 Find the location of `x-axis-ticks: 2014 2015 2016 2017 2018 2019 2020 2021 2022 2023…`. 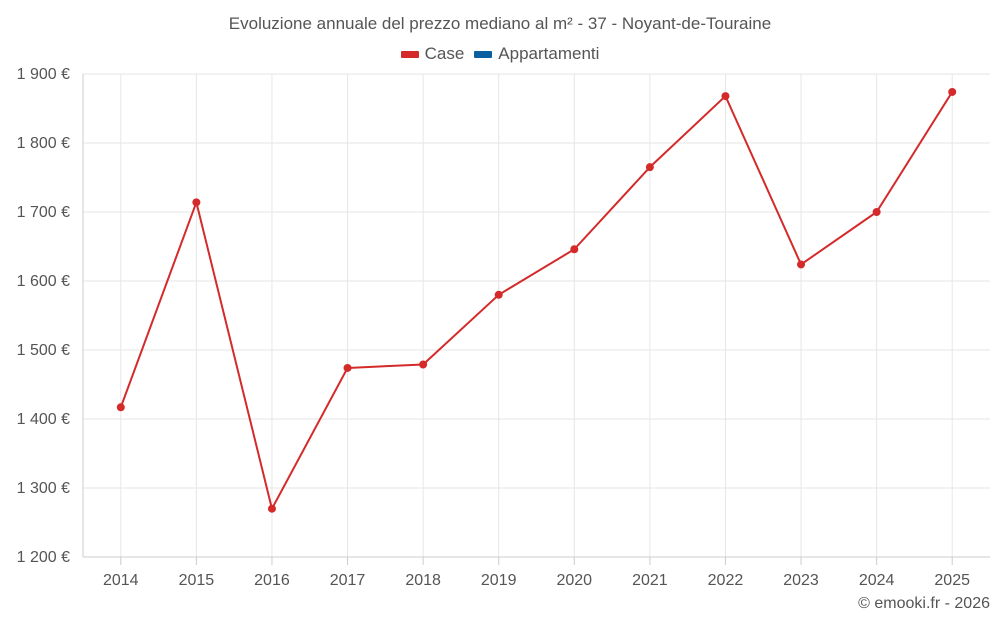

x-axis-ticks: 2014 2015 2016 2017 2018 2019 2020 2021 2022 2023… is located at coordinates (536, 580).